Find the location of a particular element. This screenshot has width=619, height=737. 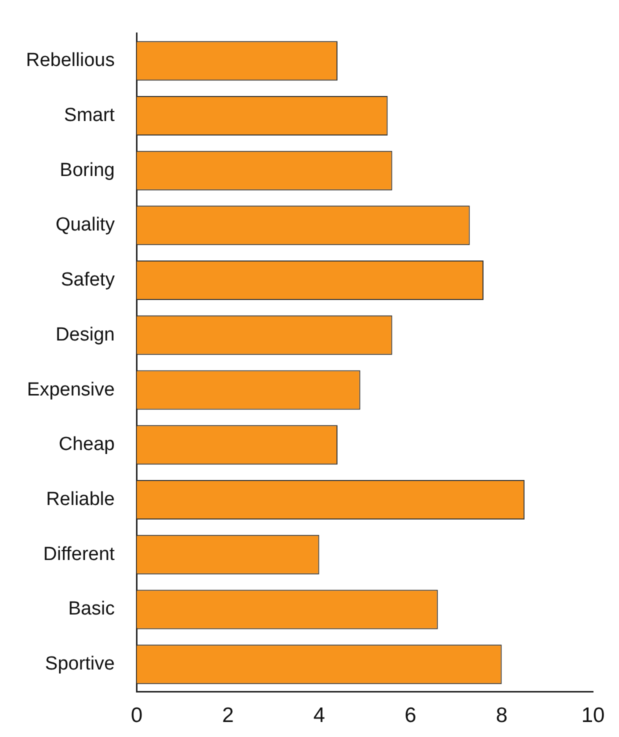

y-tick-label: Design is located at coordinates (85, 335).